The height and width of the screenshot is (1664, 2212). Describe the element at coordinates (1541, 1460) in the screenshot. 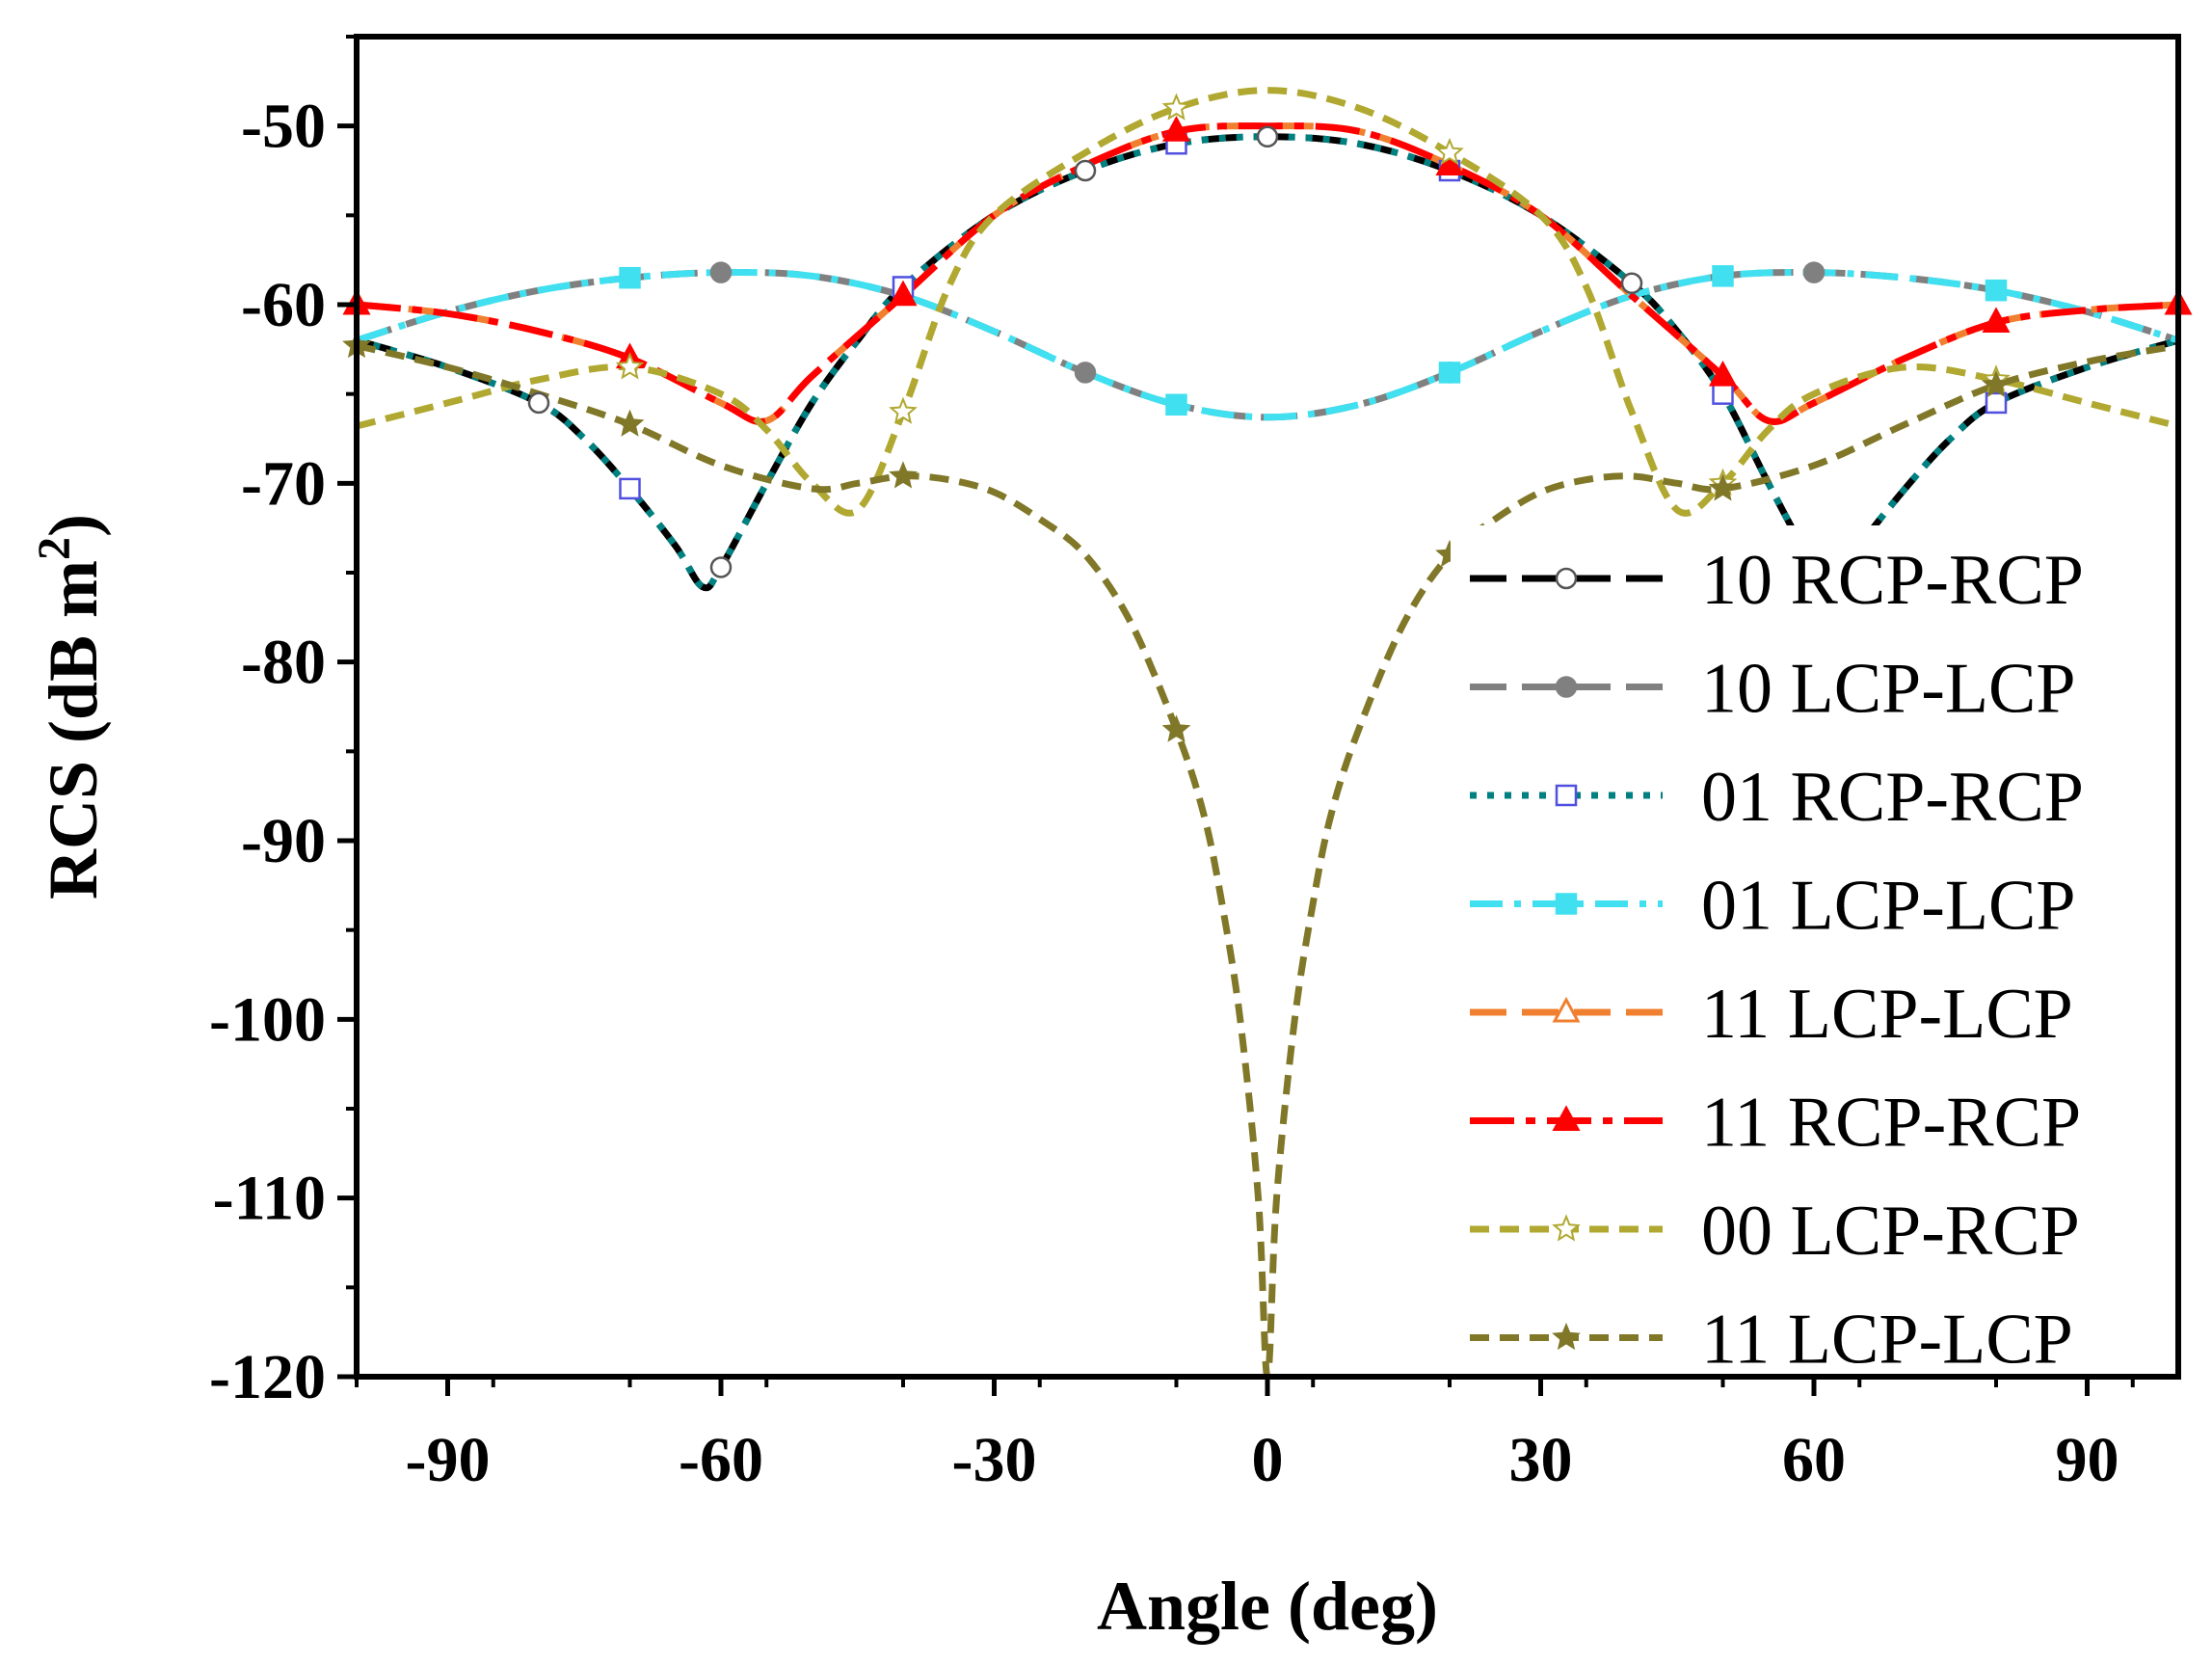

I see `x-tick-label: 30` at that location.